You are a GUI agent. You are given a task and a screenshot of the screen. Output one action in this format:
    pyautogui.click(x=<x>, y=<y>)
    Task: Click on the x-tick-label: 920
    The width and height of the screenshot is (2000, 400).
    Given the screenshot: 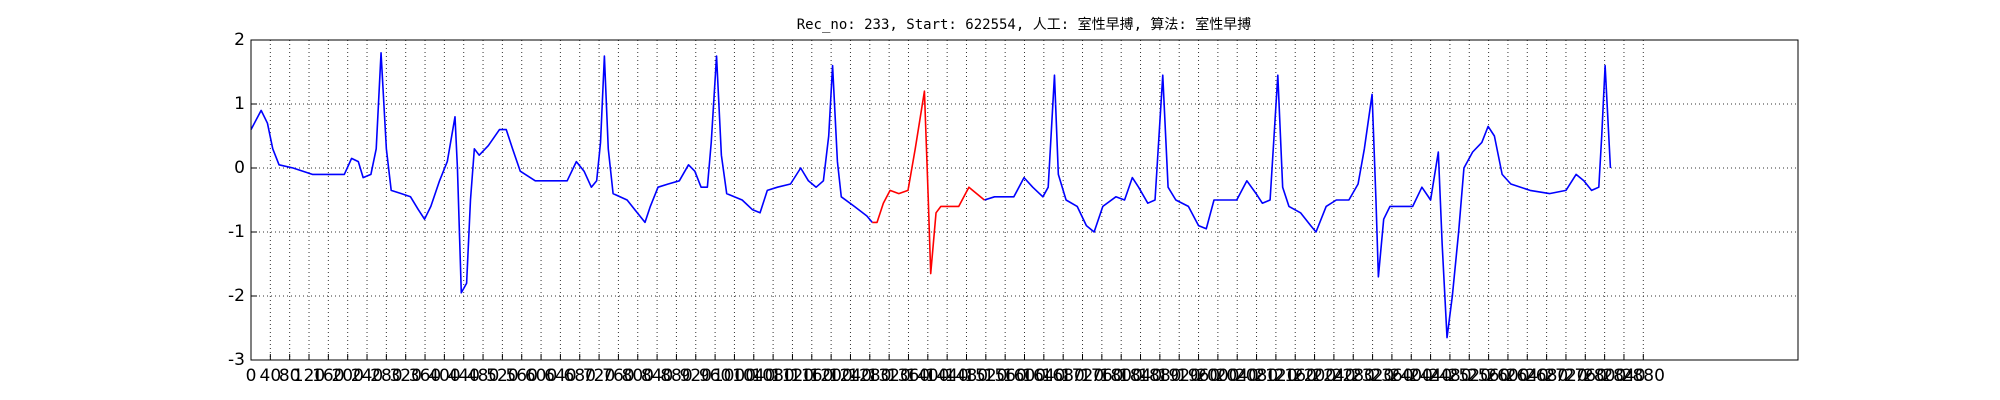 What is the action you would take?
    pyautogui.click(x=696, y=376)
    